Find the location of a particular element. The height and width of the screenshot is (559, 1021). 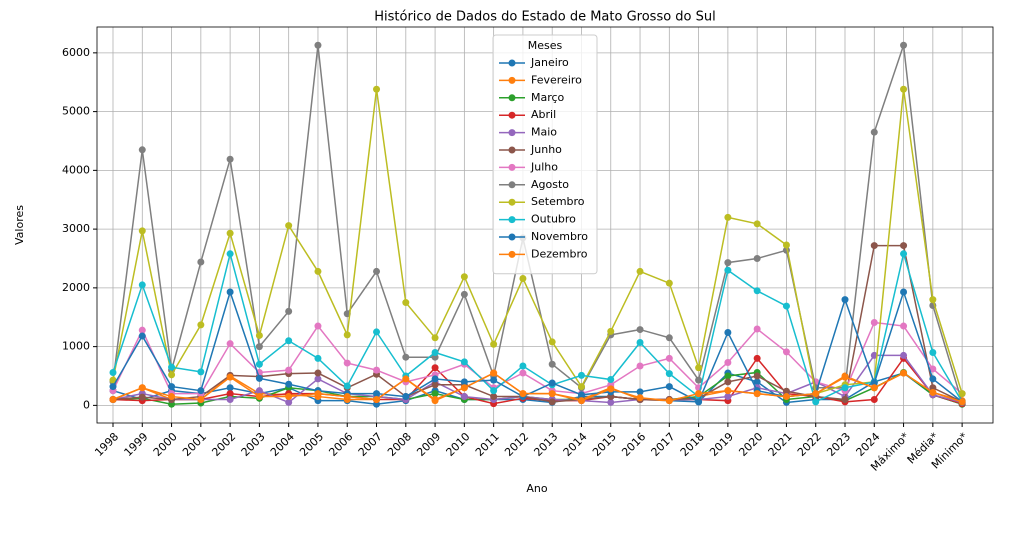

legend-label: Fevereiro is located at coordinates (556, 79).